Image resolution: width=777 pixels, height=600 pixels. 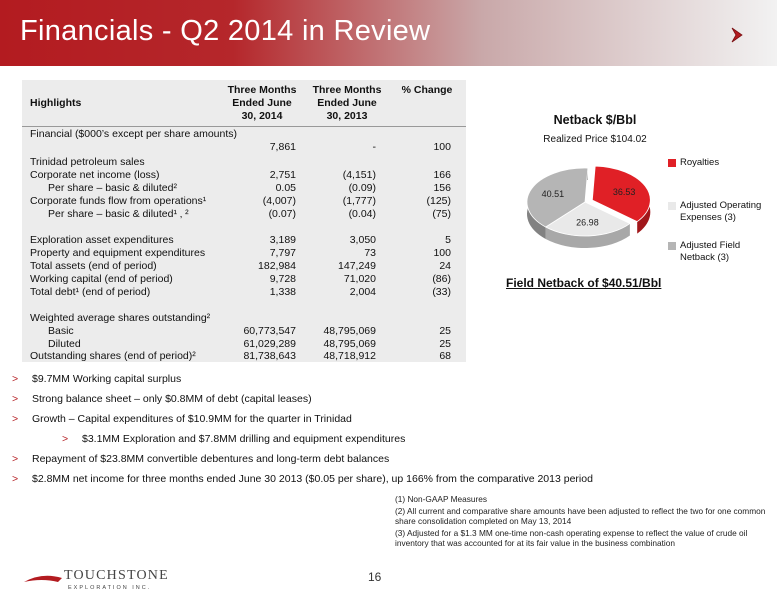 What do you see at coordinates (101, 279) in the screenshot?
I see `row-label: Working capital (end of period)` at bounding box center [101, 279].